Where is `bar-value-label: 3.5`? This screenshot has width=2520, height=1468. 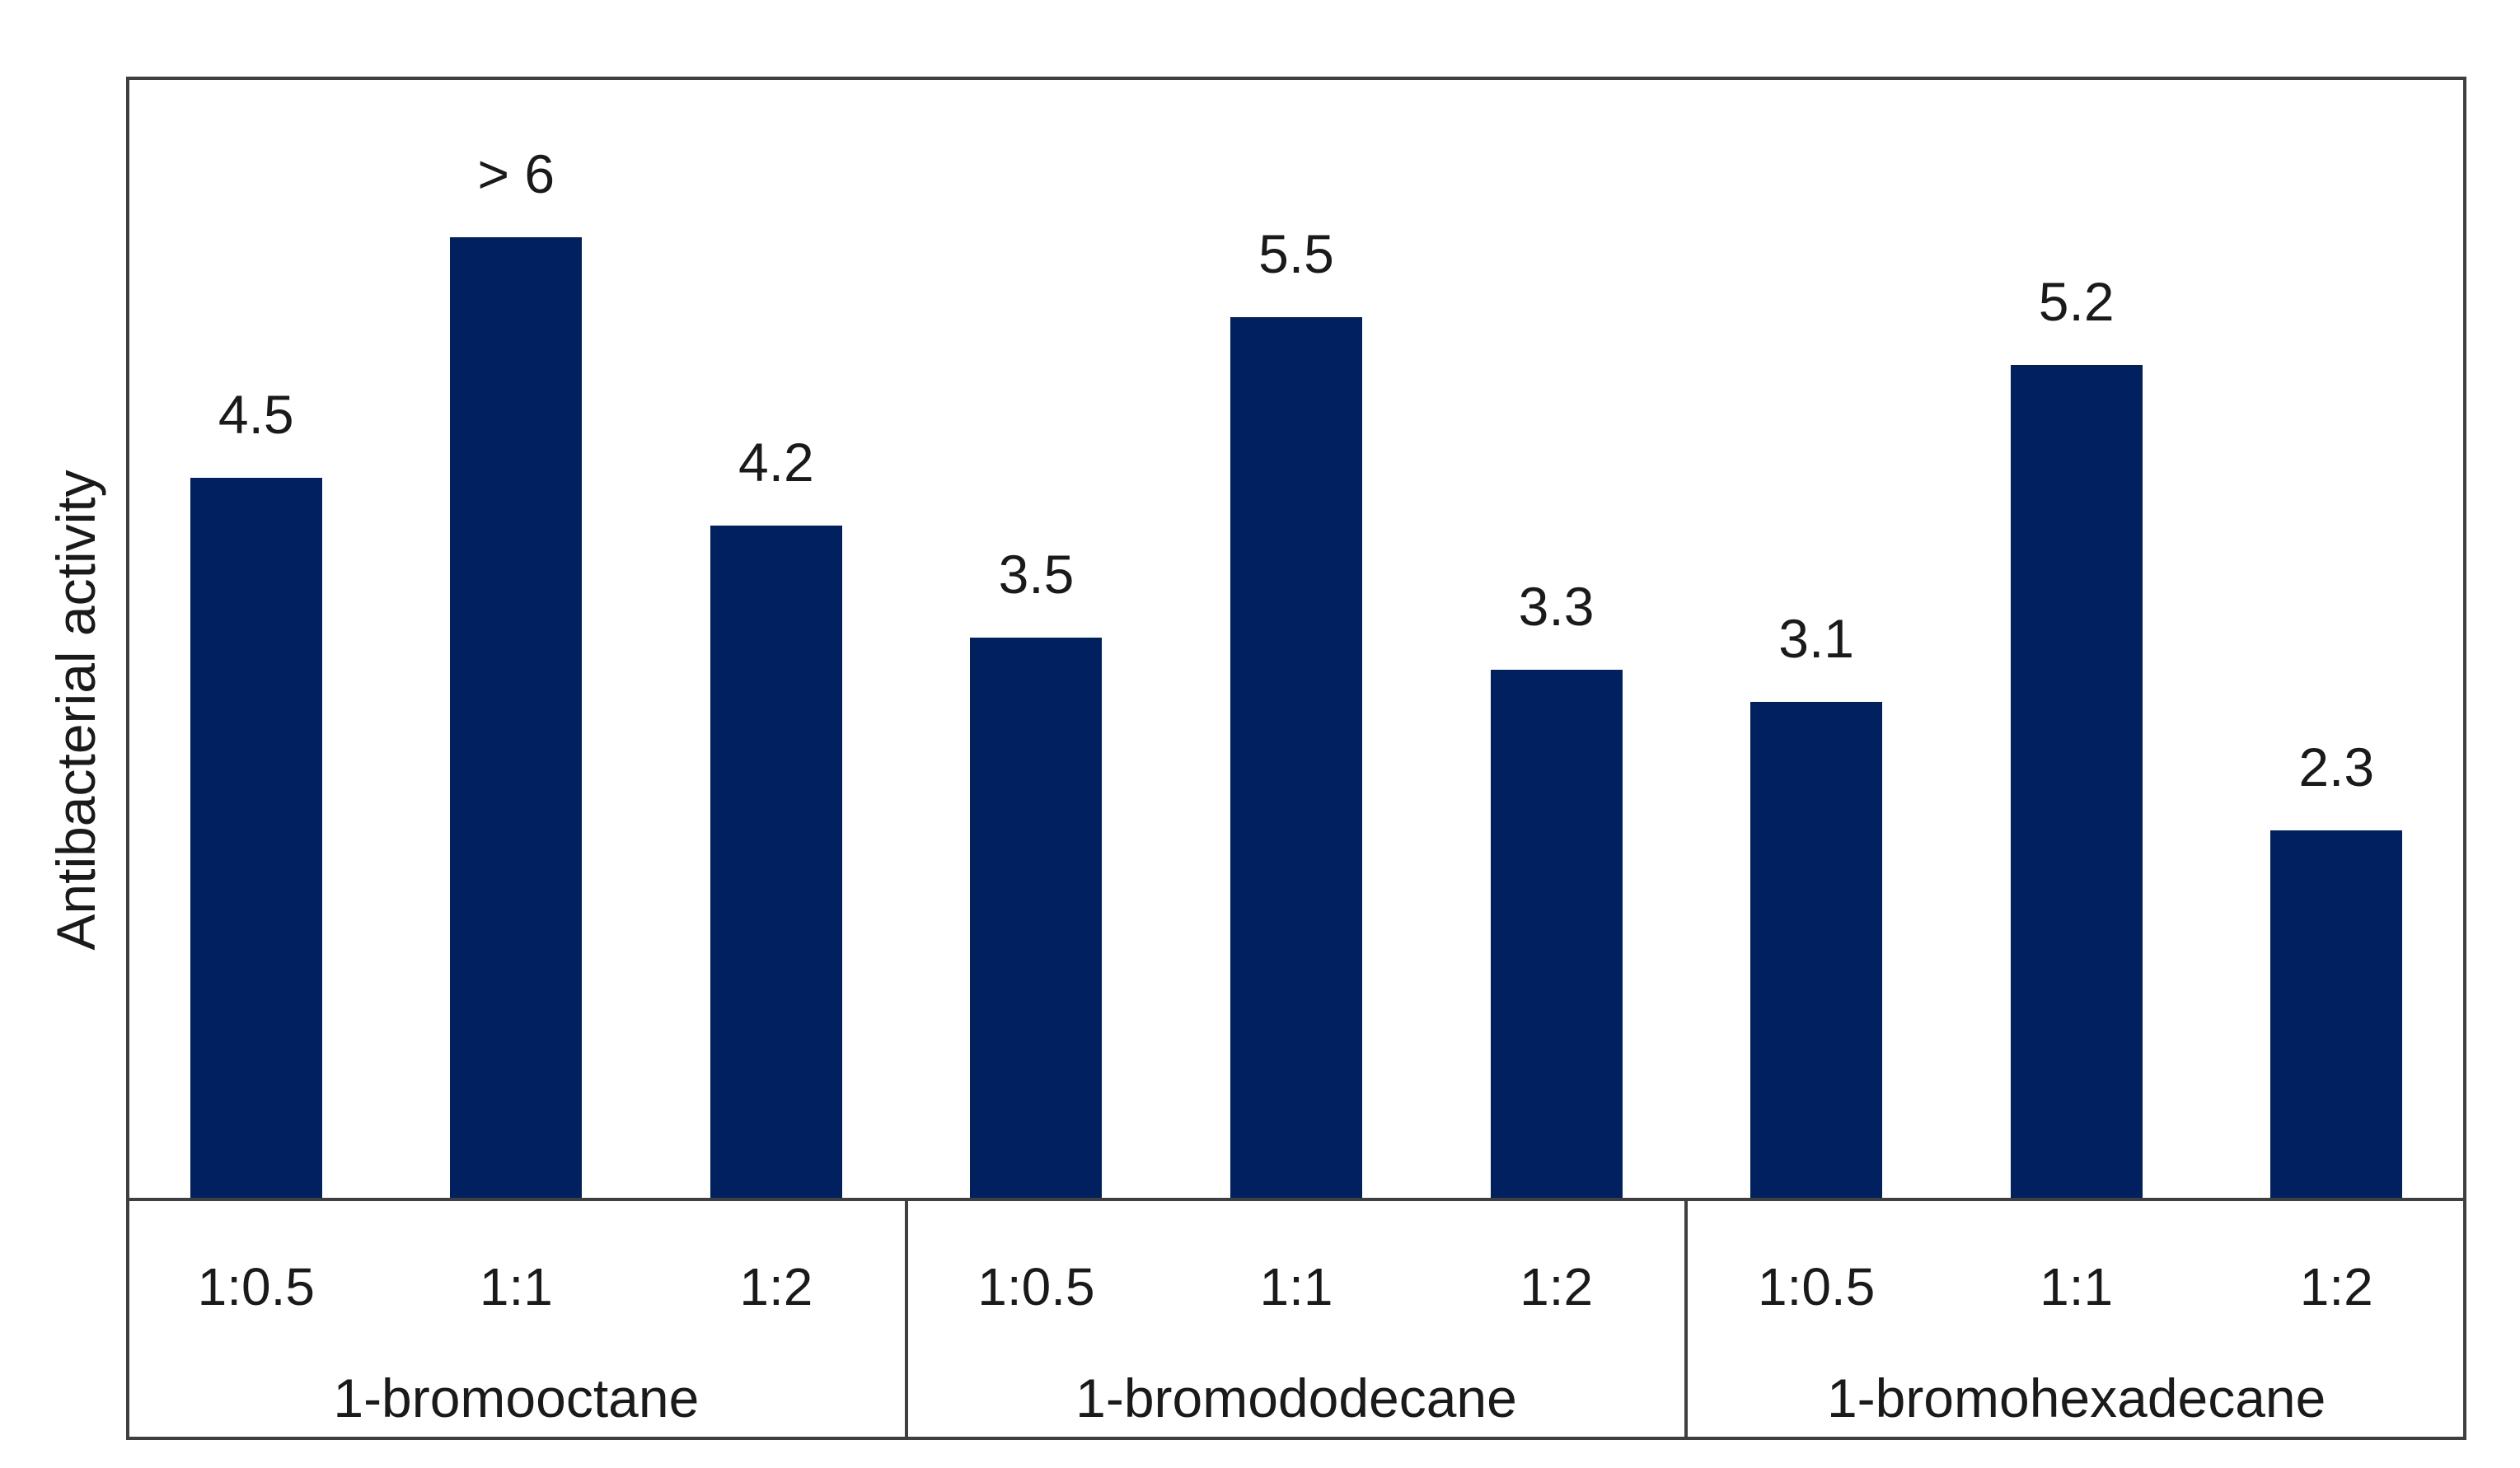
bar-value-label: 3.5 is located at coordinates (1036, 575).